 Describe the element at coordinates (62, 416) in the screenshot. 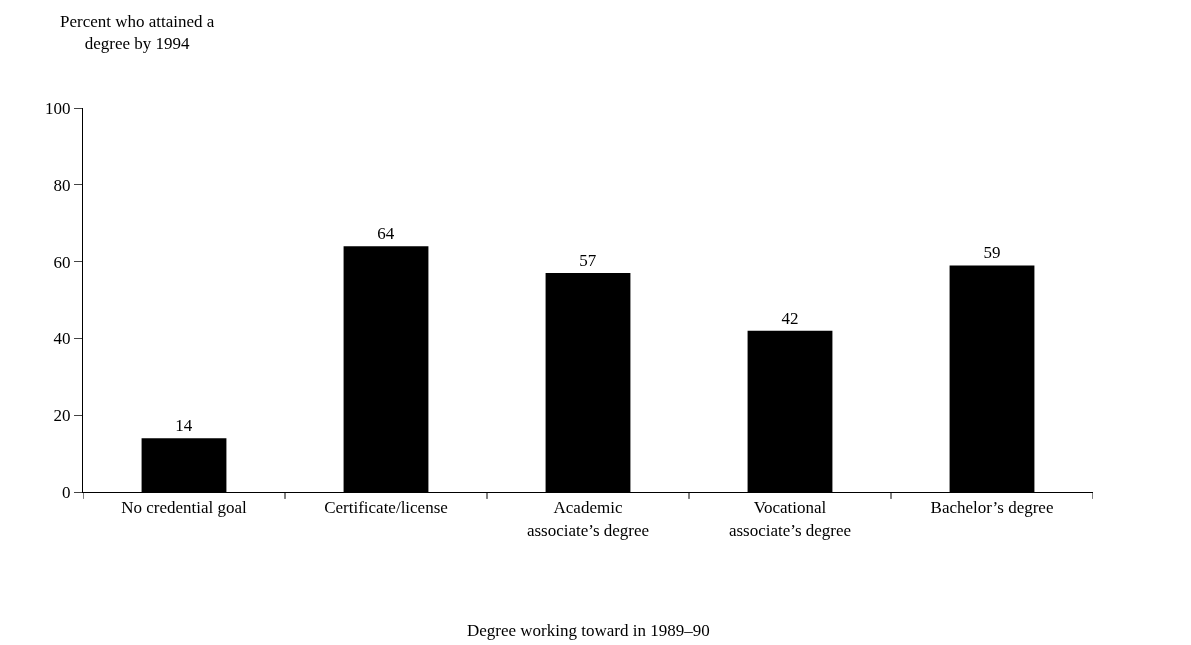

I see `y-tick-label: 20` at that location.